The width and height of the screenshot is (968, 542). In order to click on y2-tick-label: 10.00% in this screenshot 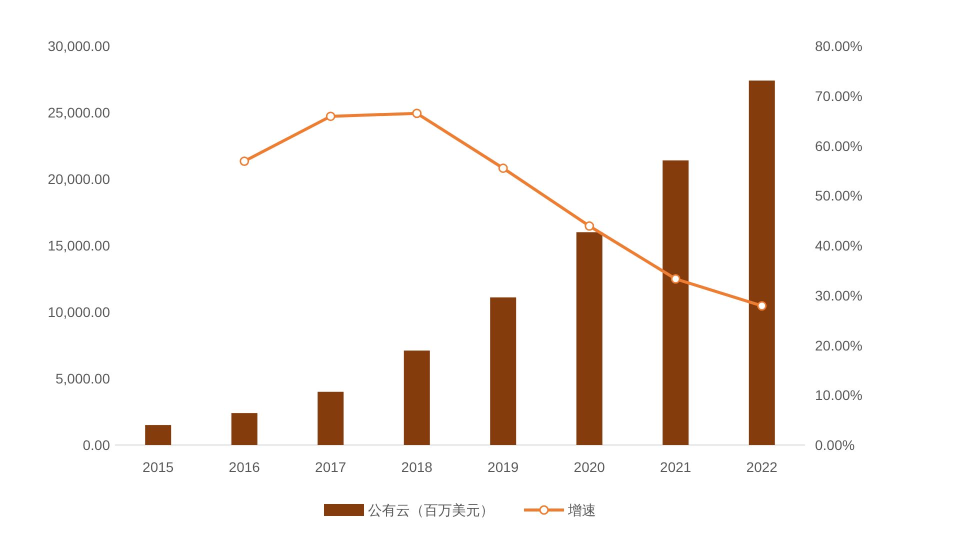, I will do `click(838, 395)`.